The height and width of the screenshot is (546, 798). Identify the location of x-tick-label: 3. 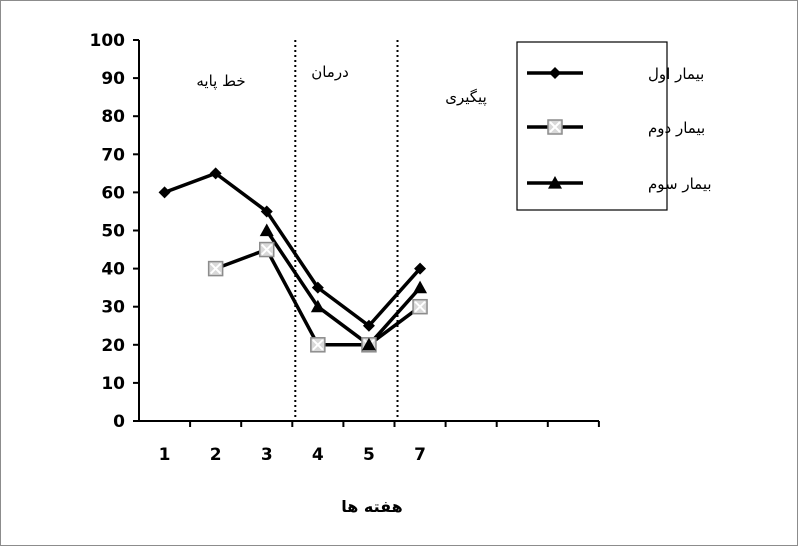
(267, 455).